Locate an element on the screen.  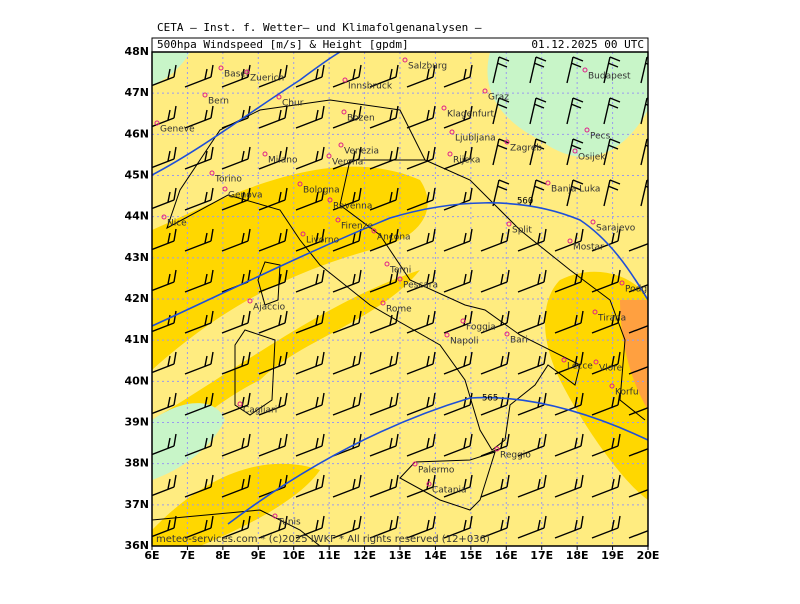
contour-label: 560 is located at coordinates (525, 202).